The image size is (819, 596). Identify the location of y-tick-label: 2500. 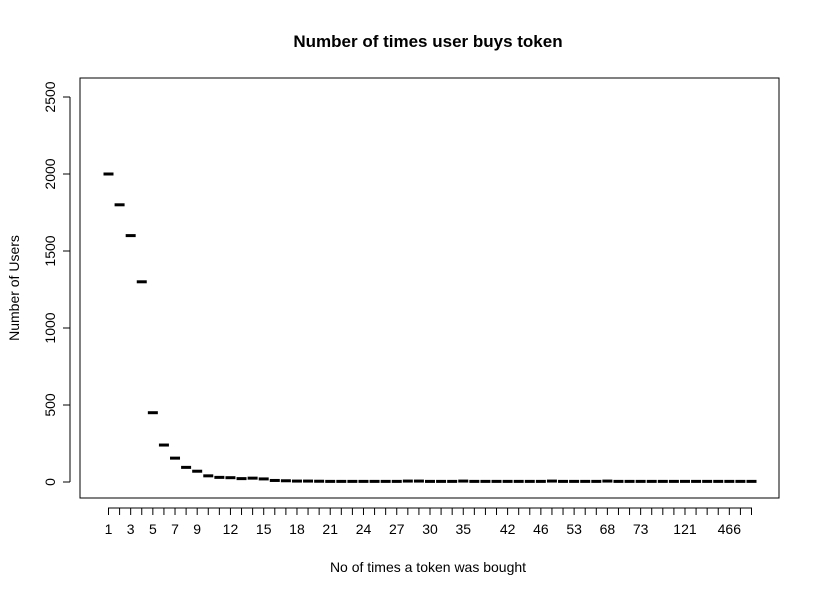
(50, 96).